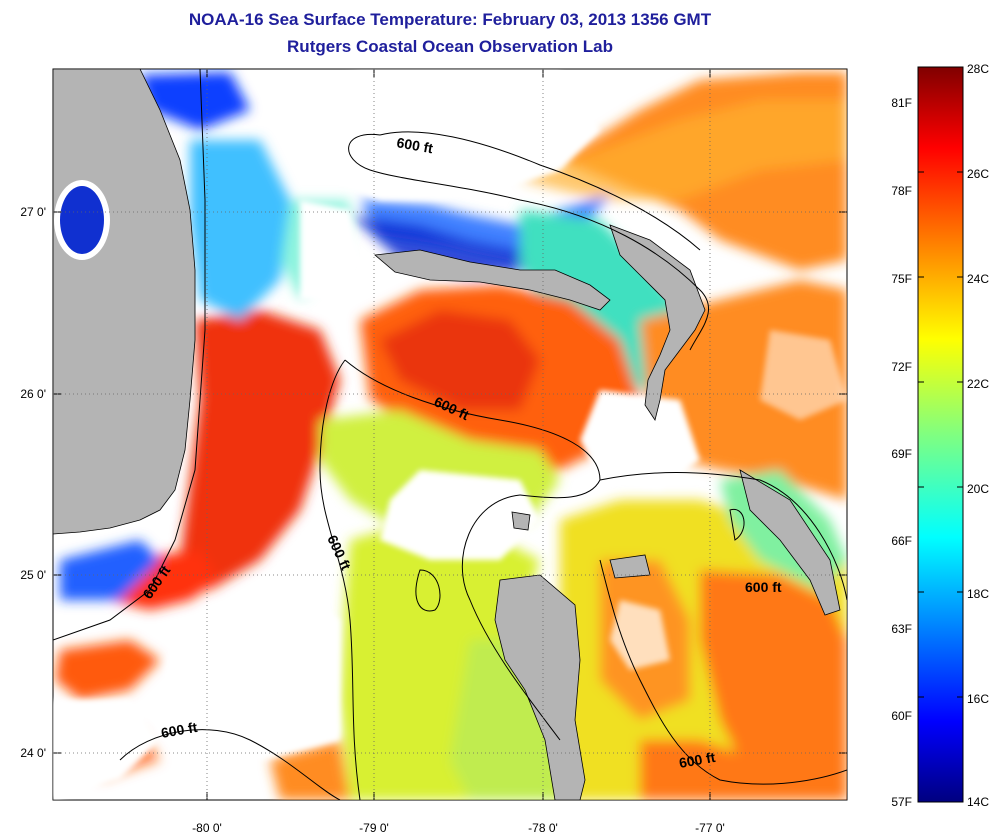  Describe the element at coordinates (33, 753) in the screenshot. I see `lat-tick-label: 24 0'` at that location.